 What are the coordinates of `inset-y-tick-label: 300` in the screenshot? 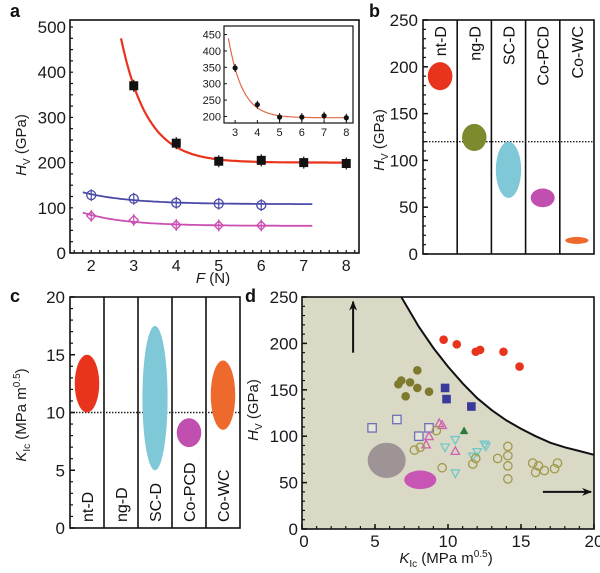 It's located at (212, 85).